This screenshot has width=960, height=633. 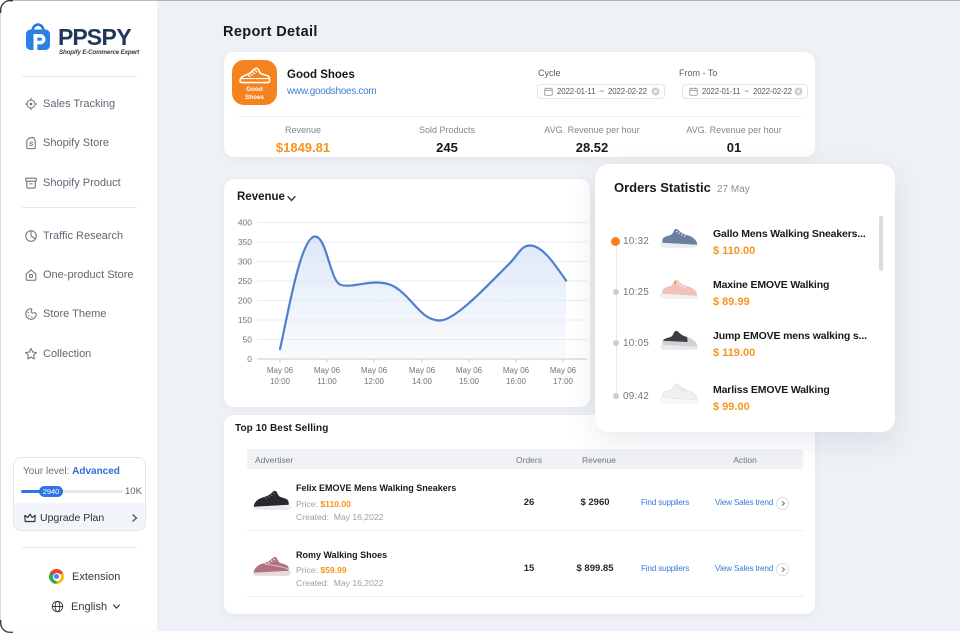 I want to click on svg-text: 14:00, so click(x=422, y=381).